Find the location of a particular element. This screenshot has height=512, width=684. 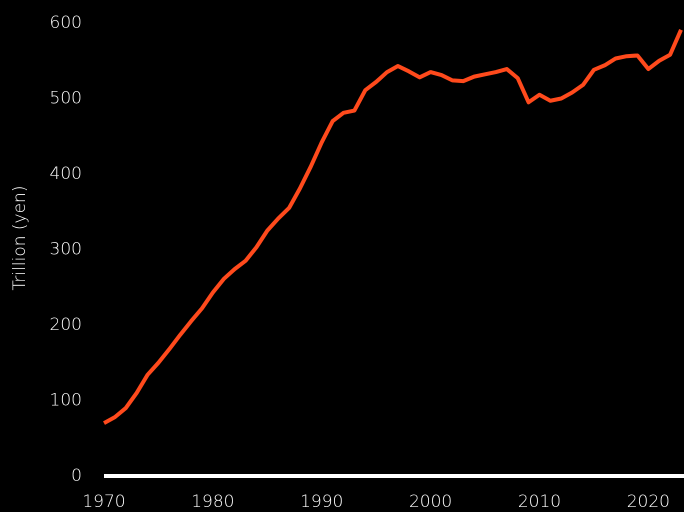

y-axis-label: Trillion (yen) is located at coordinates (20, 238).